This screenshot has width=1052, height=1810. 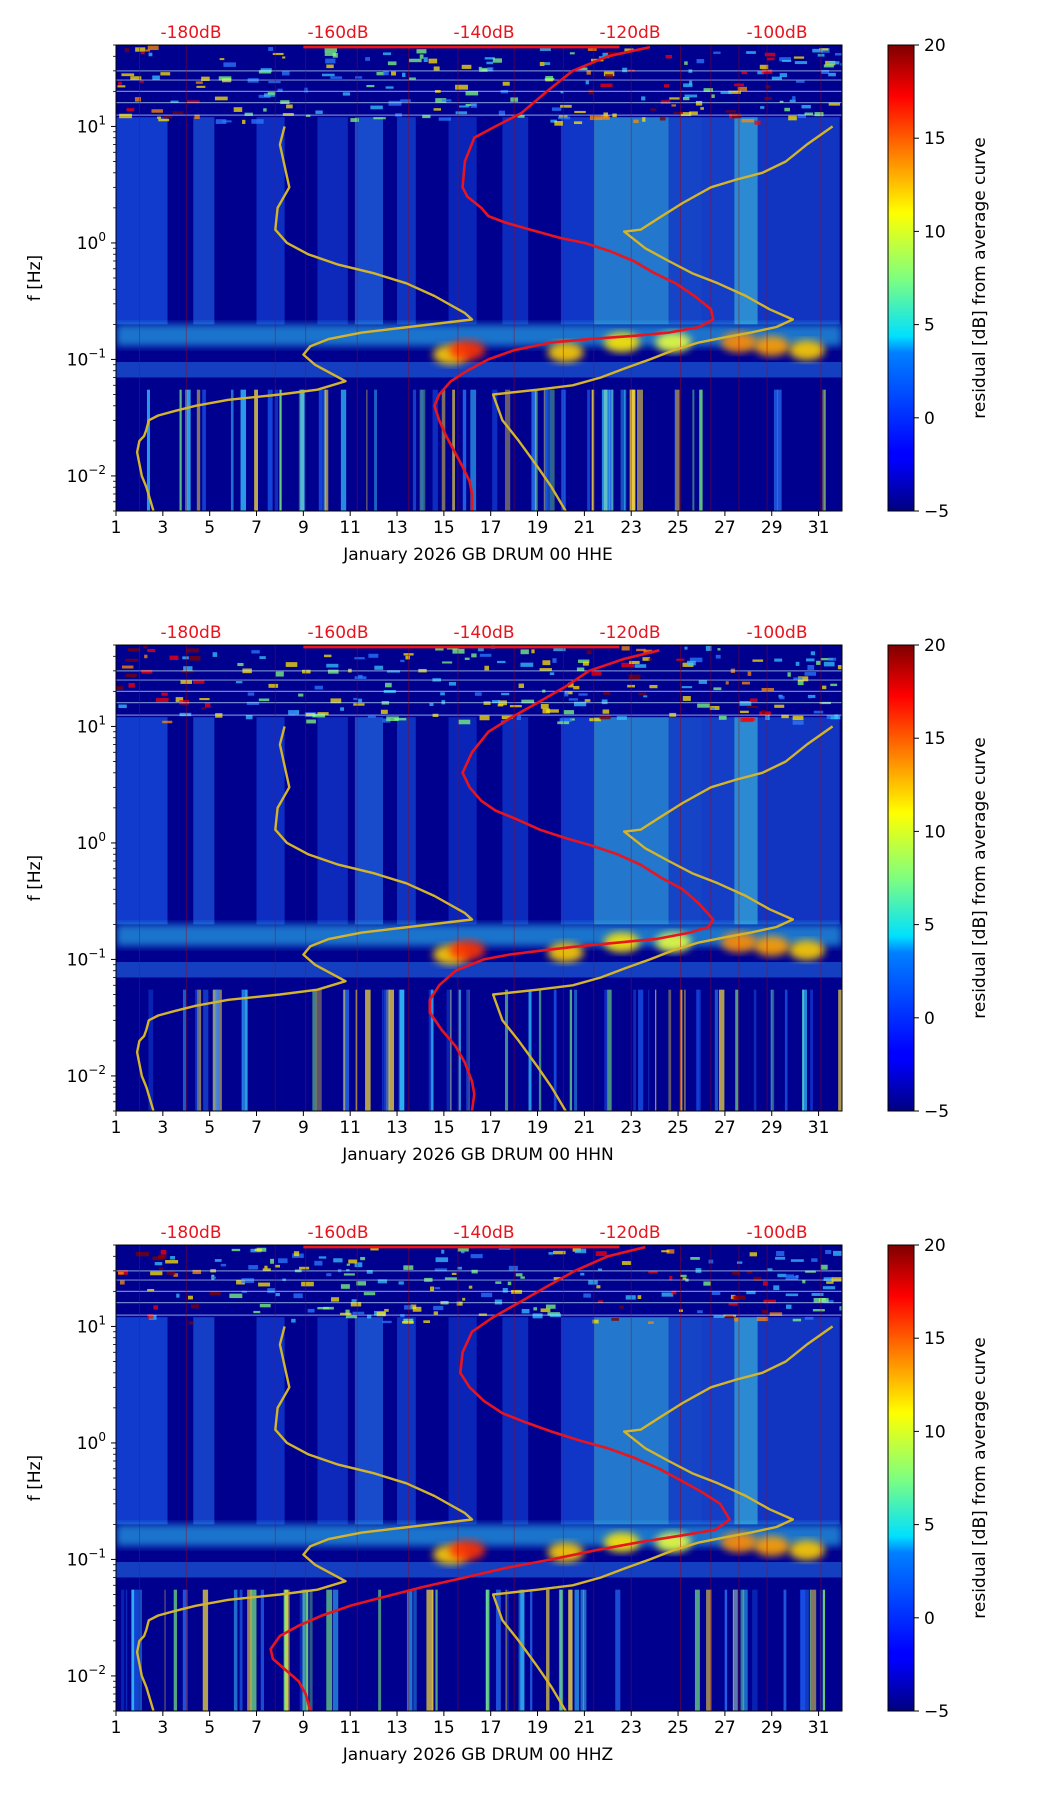 What do you see at coordinates (303, 1128) in the screenshot?
I see `x-tick-label: 9` at bounding box center [303, 1128].